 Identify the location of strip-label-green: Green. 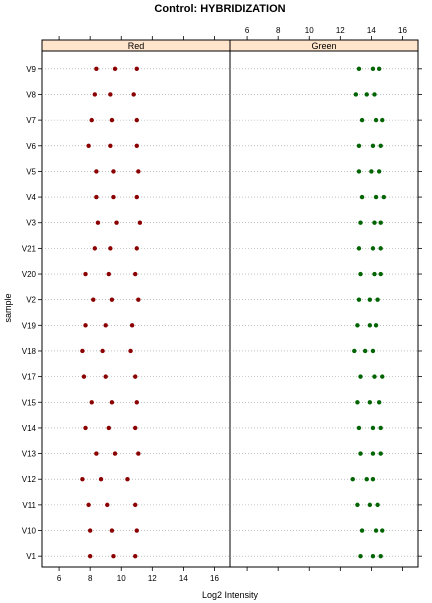
(323, 46).